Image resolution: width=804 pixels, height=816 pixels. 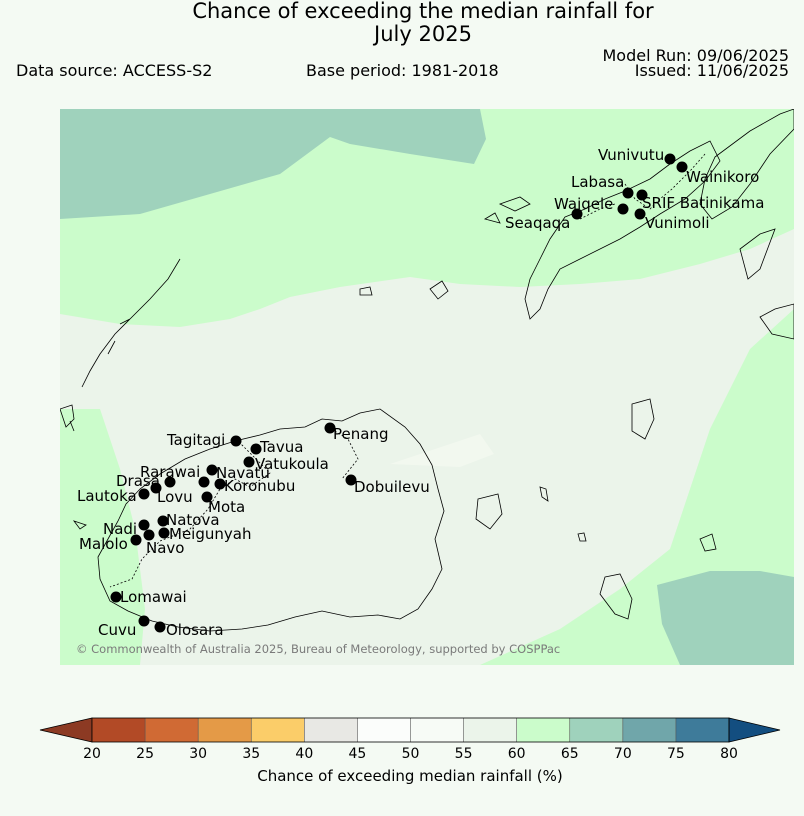 I want to click on data-source: Data source: ACCESS-S2, so click(x=114, y=70).